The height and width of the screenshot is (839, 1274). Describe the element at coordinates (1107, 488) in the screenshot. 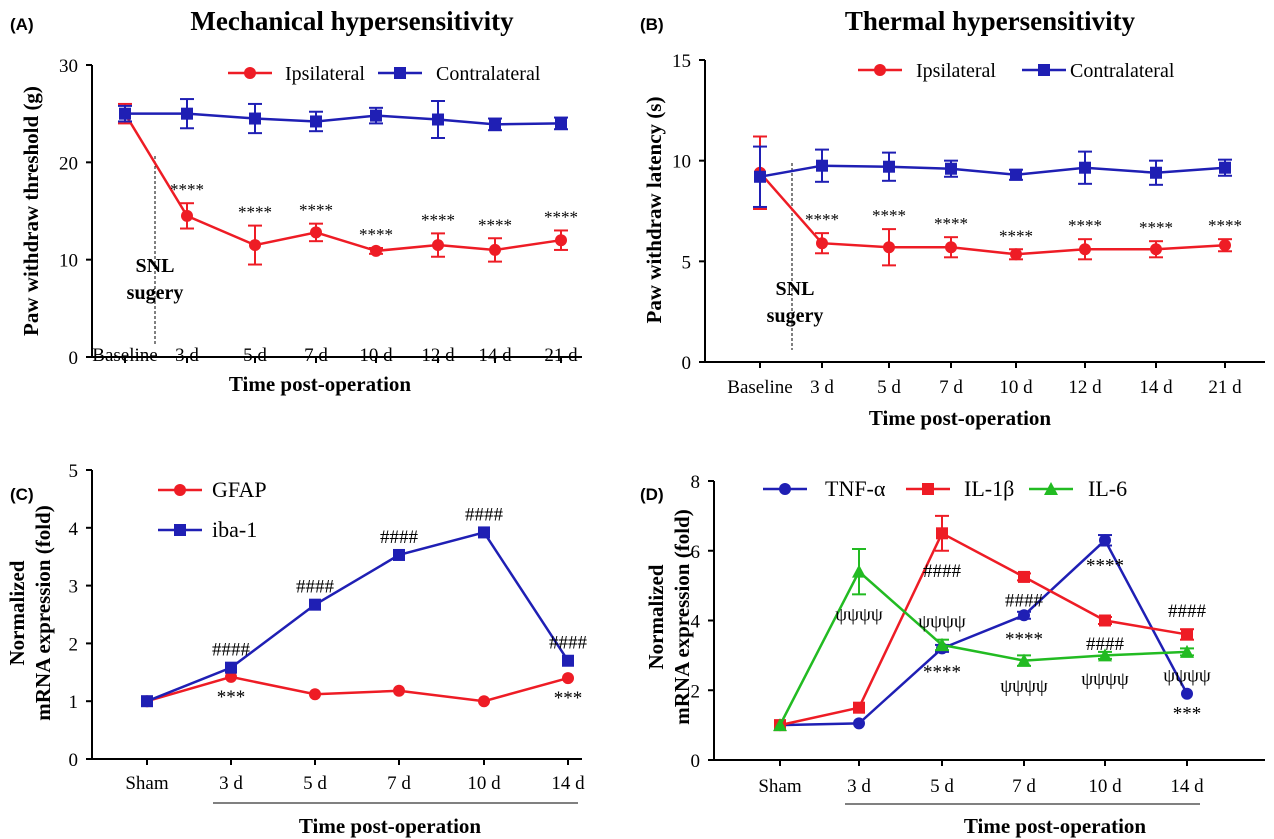

I see `legend-label: IL-6` at that location.